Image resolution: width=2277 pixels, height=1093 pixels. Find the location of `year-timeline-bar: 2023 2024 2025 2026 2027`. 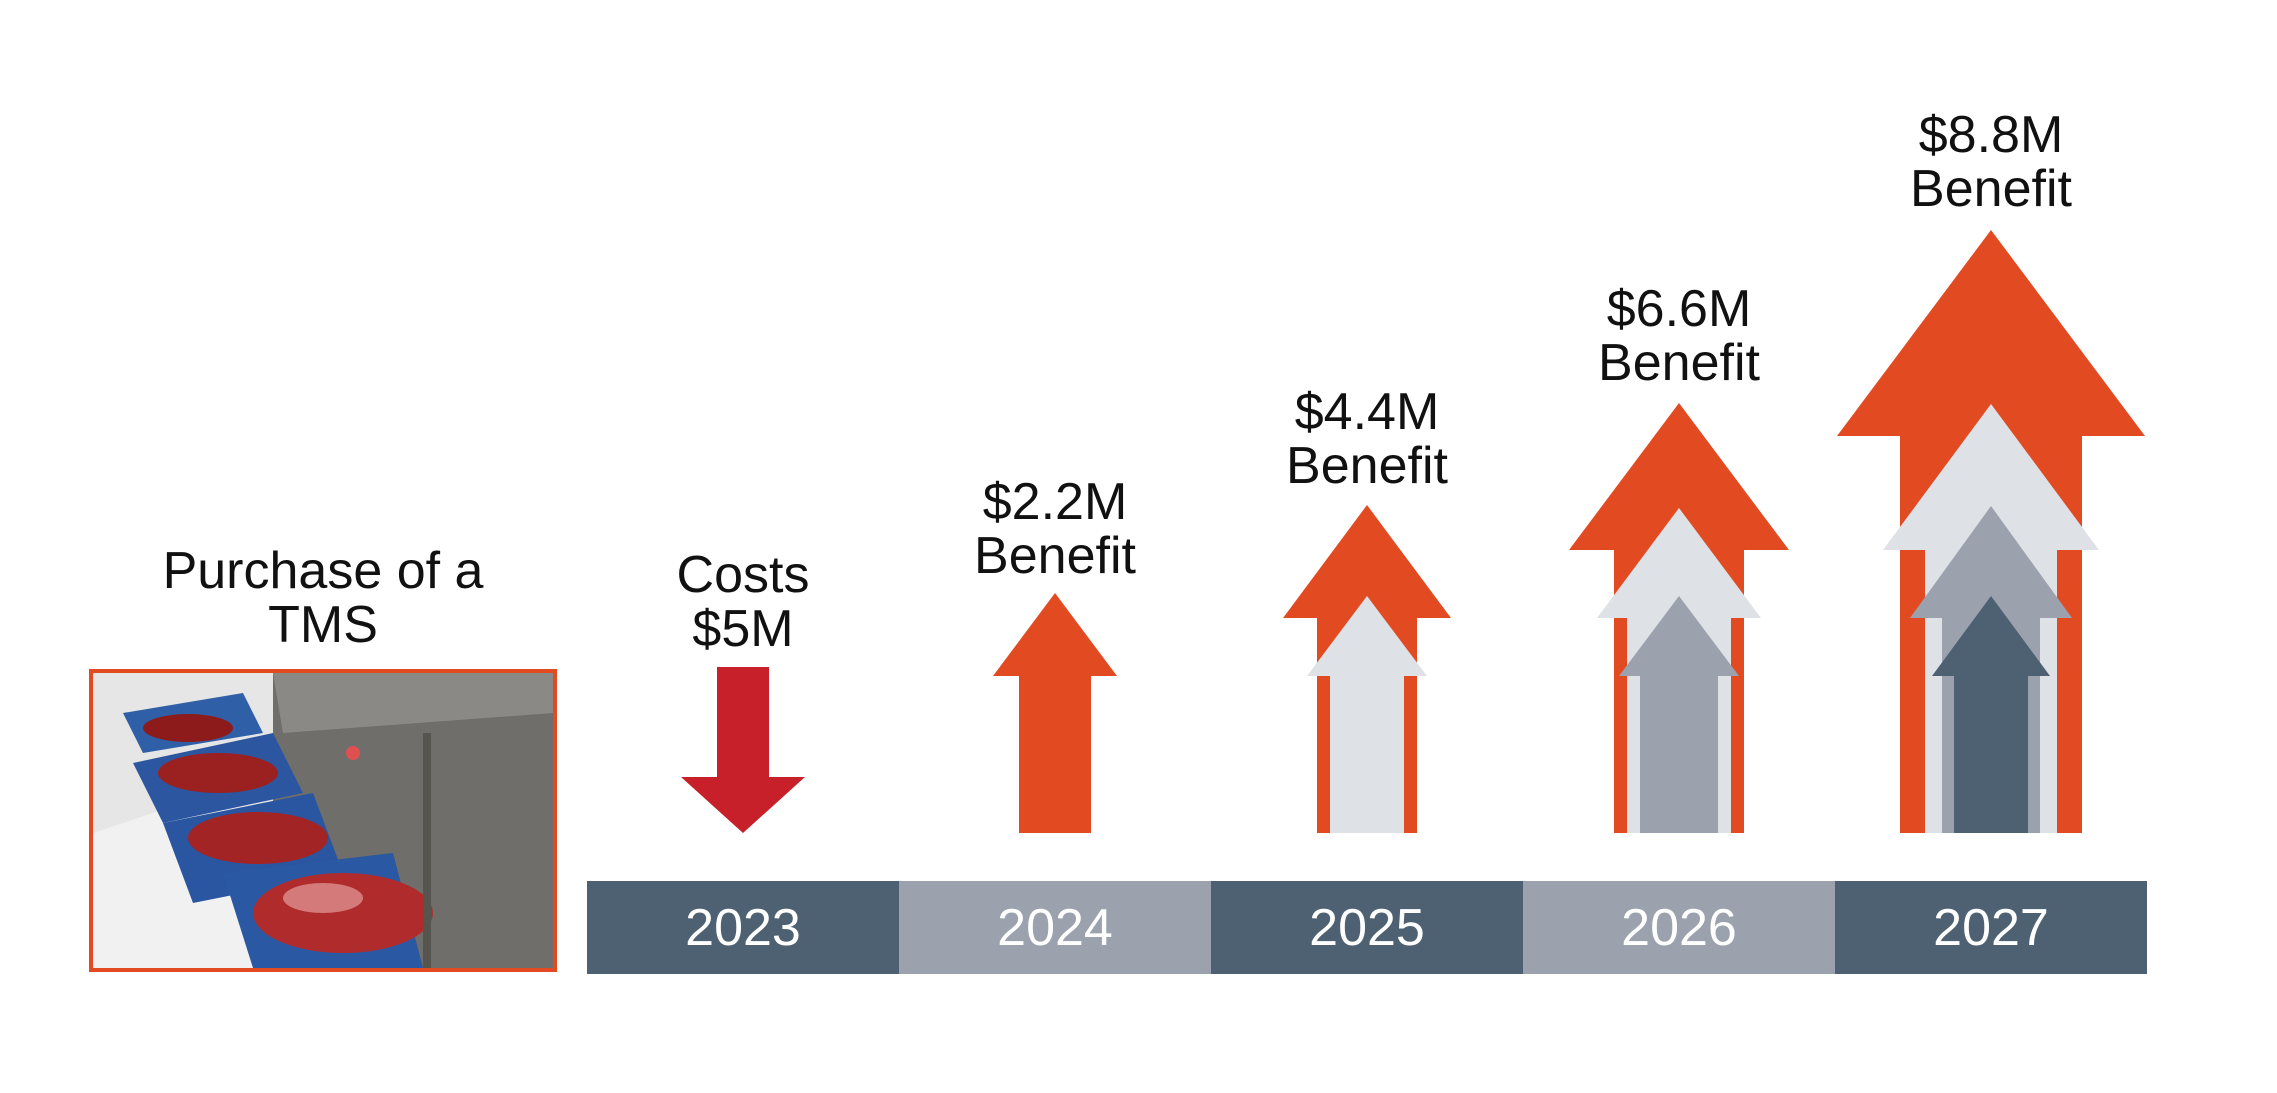

year-timeline-bar: 2023 2024 2025 2026 2027 is located at coordinates (1367, 927).